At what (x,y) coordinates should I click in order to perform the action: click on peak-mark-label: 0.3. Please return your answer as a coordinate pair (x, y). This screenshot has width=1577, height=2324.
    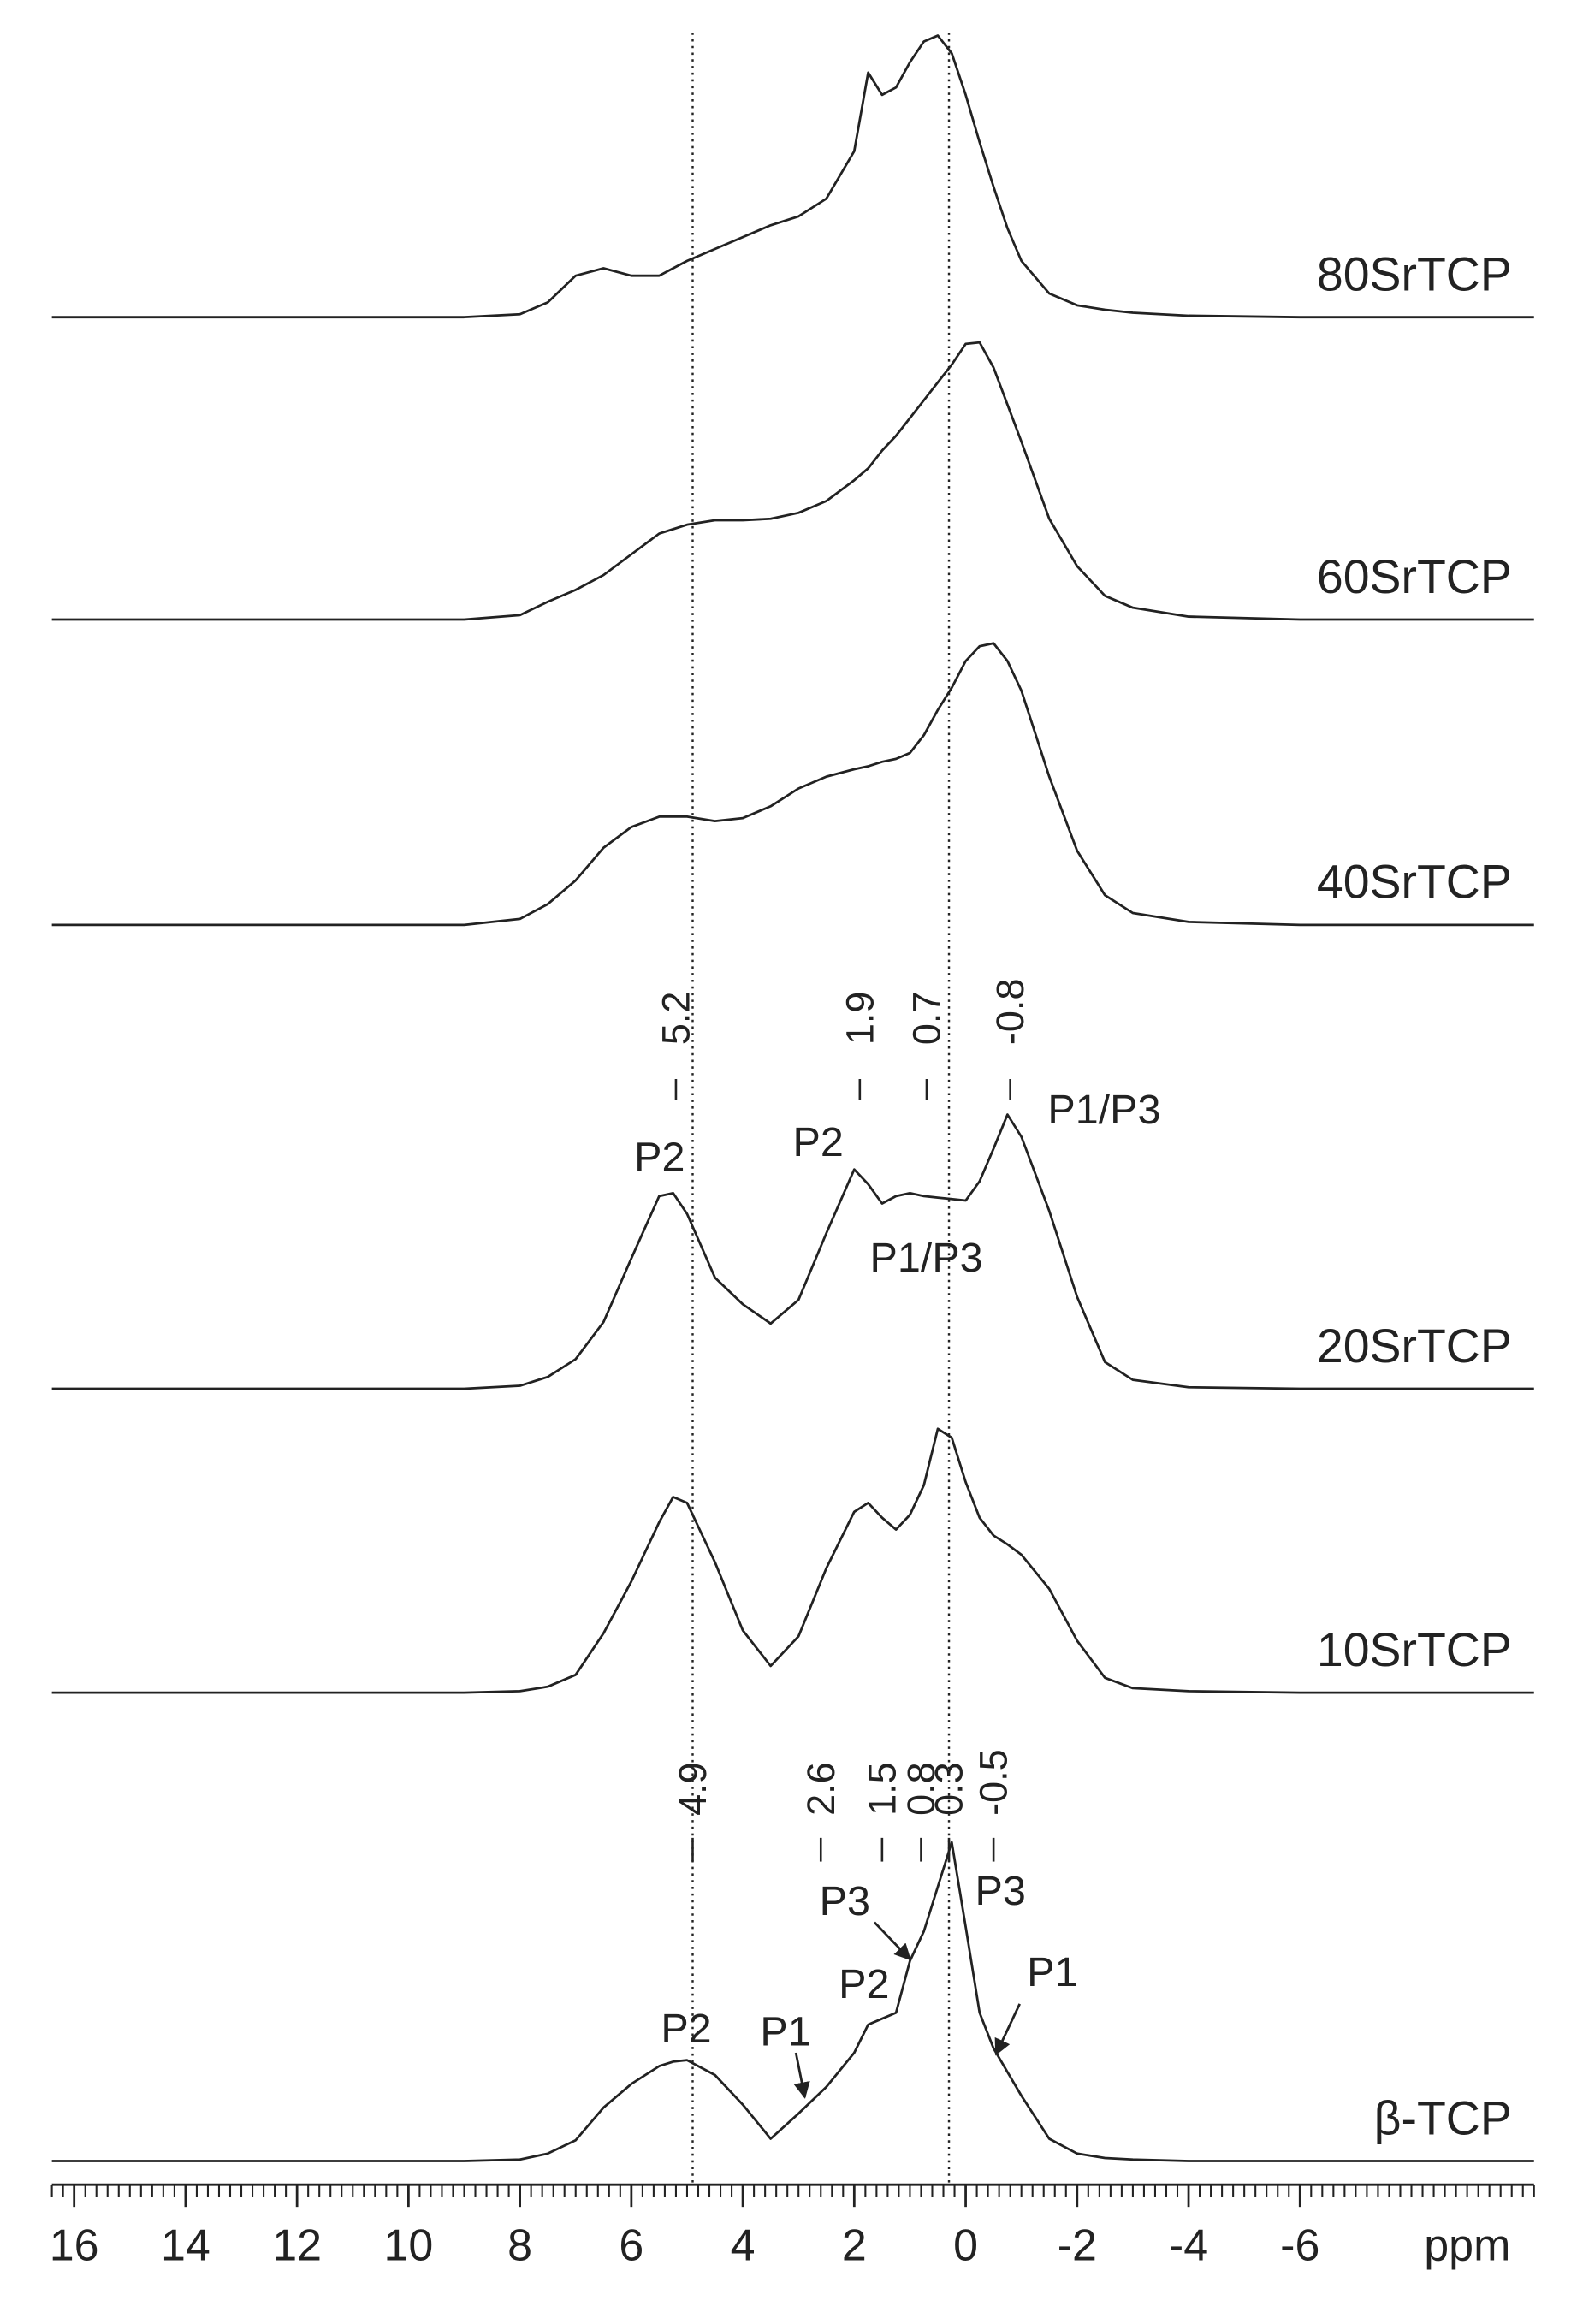
    Looking at the image, I should click on (949, 1789).